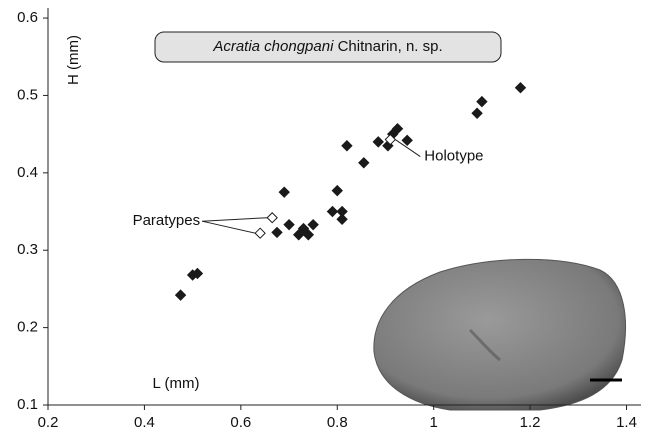  I want to click on annotation: Paratypes, so click(167, 220).